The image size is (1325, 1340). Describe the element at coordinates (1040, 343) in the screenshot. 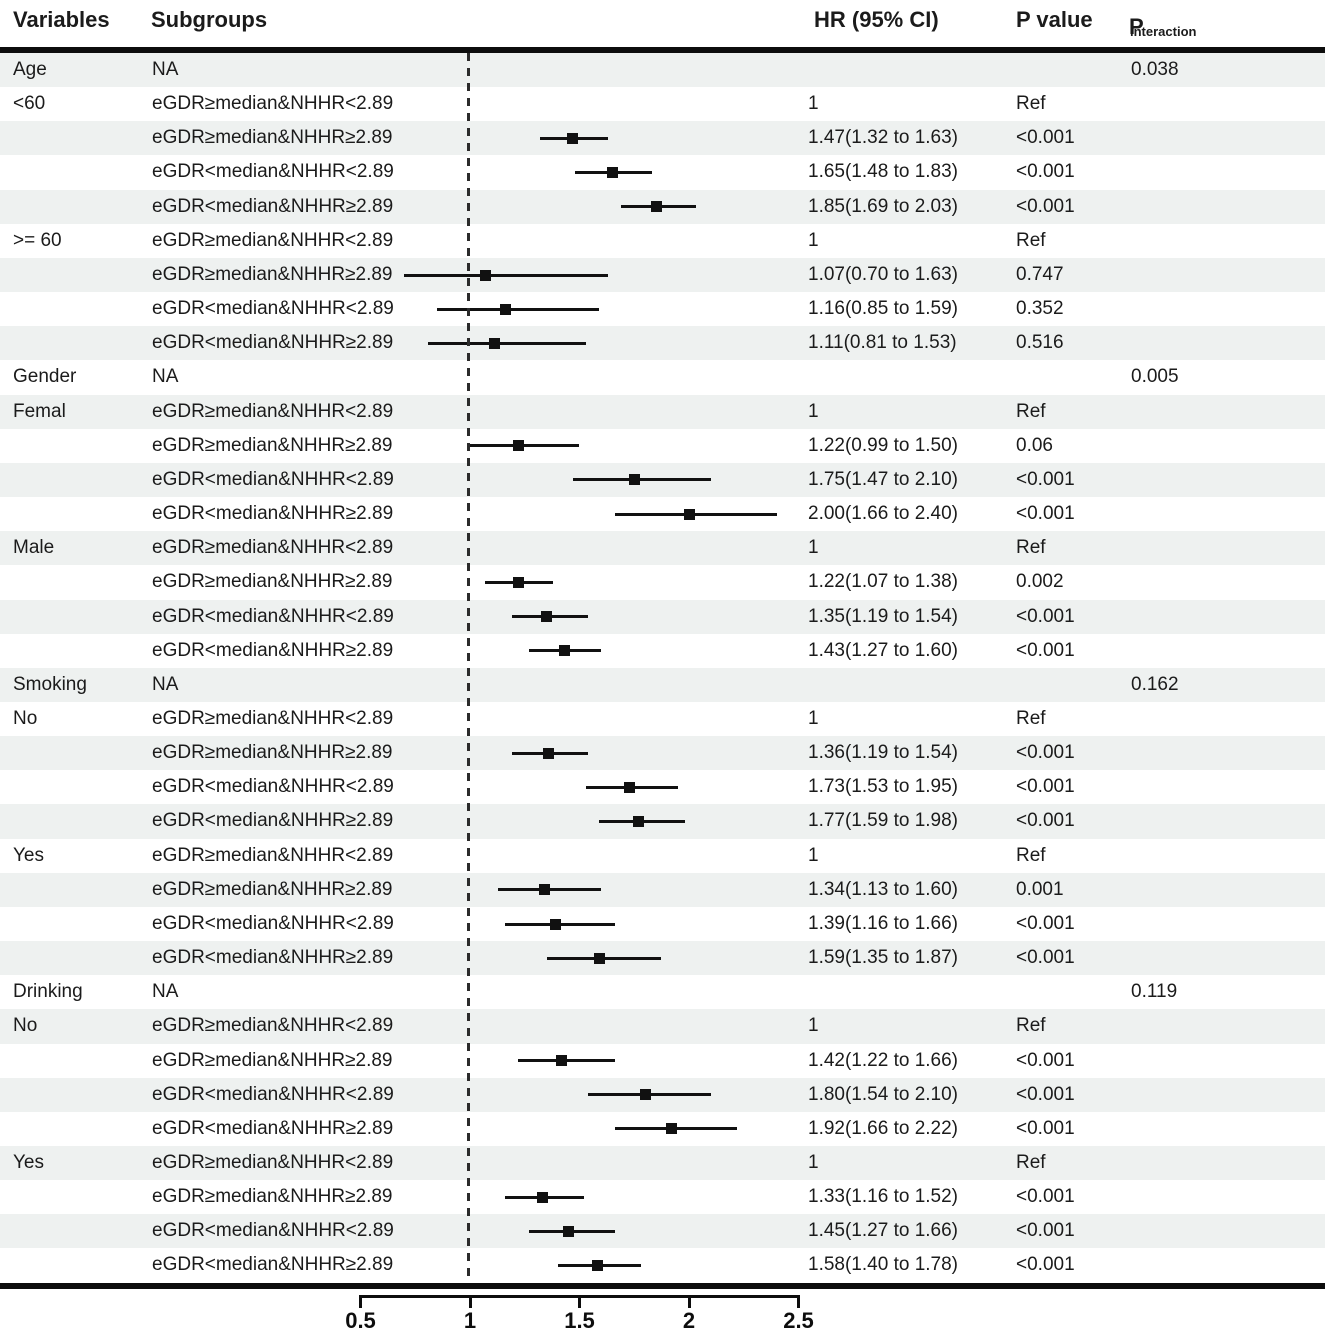

I see `p-value: 0.516` at that location.